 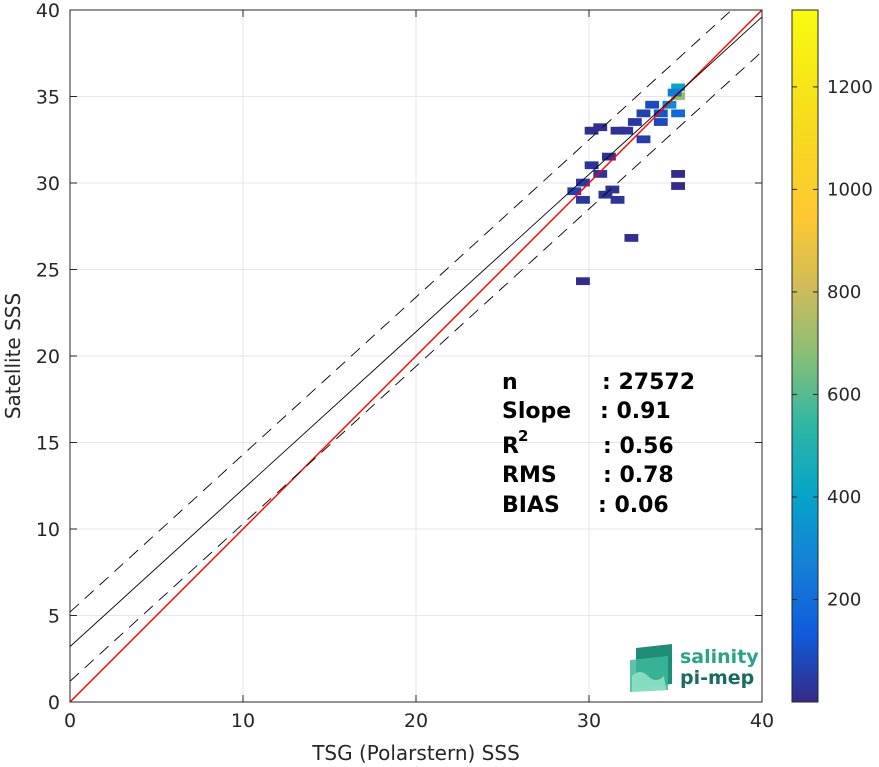 I want to click on logo-text-pi-mep: pi-mep, so click(x=717, y=678).